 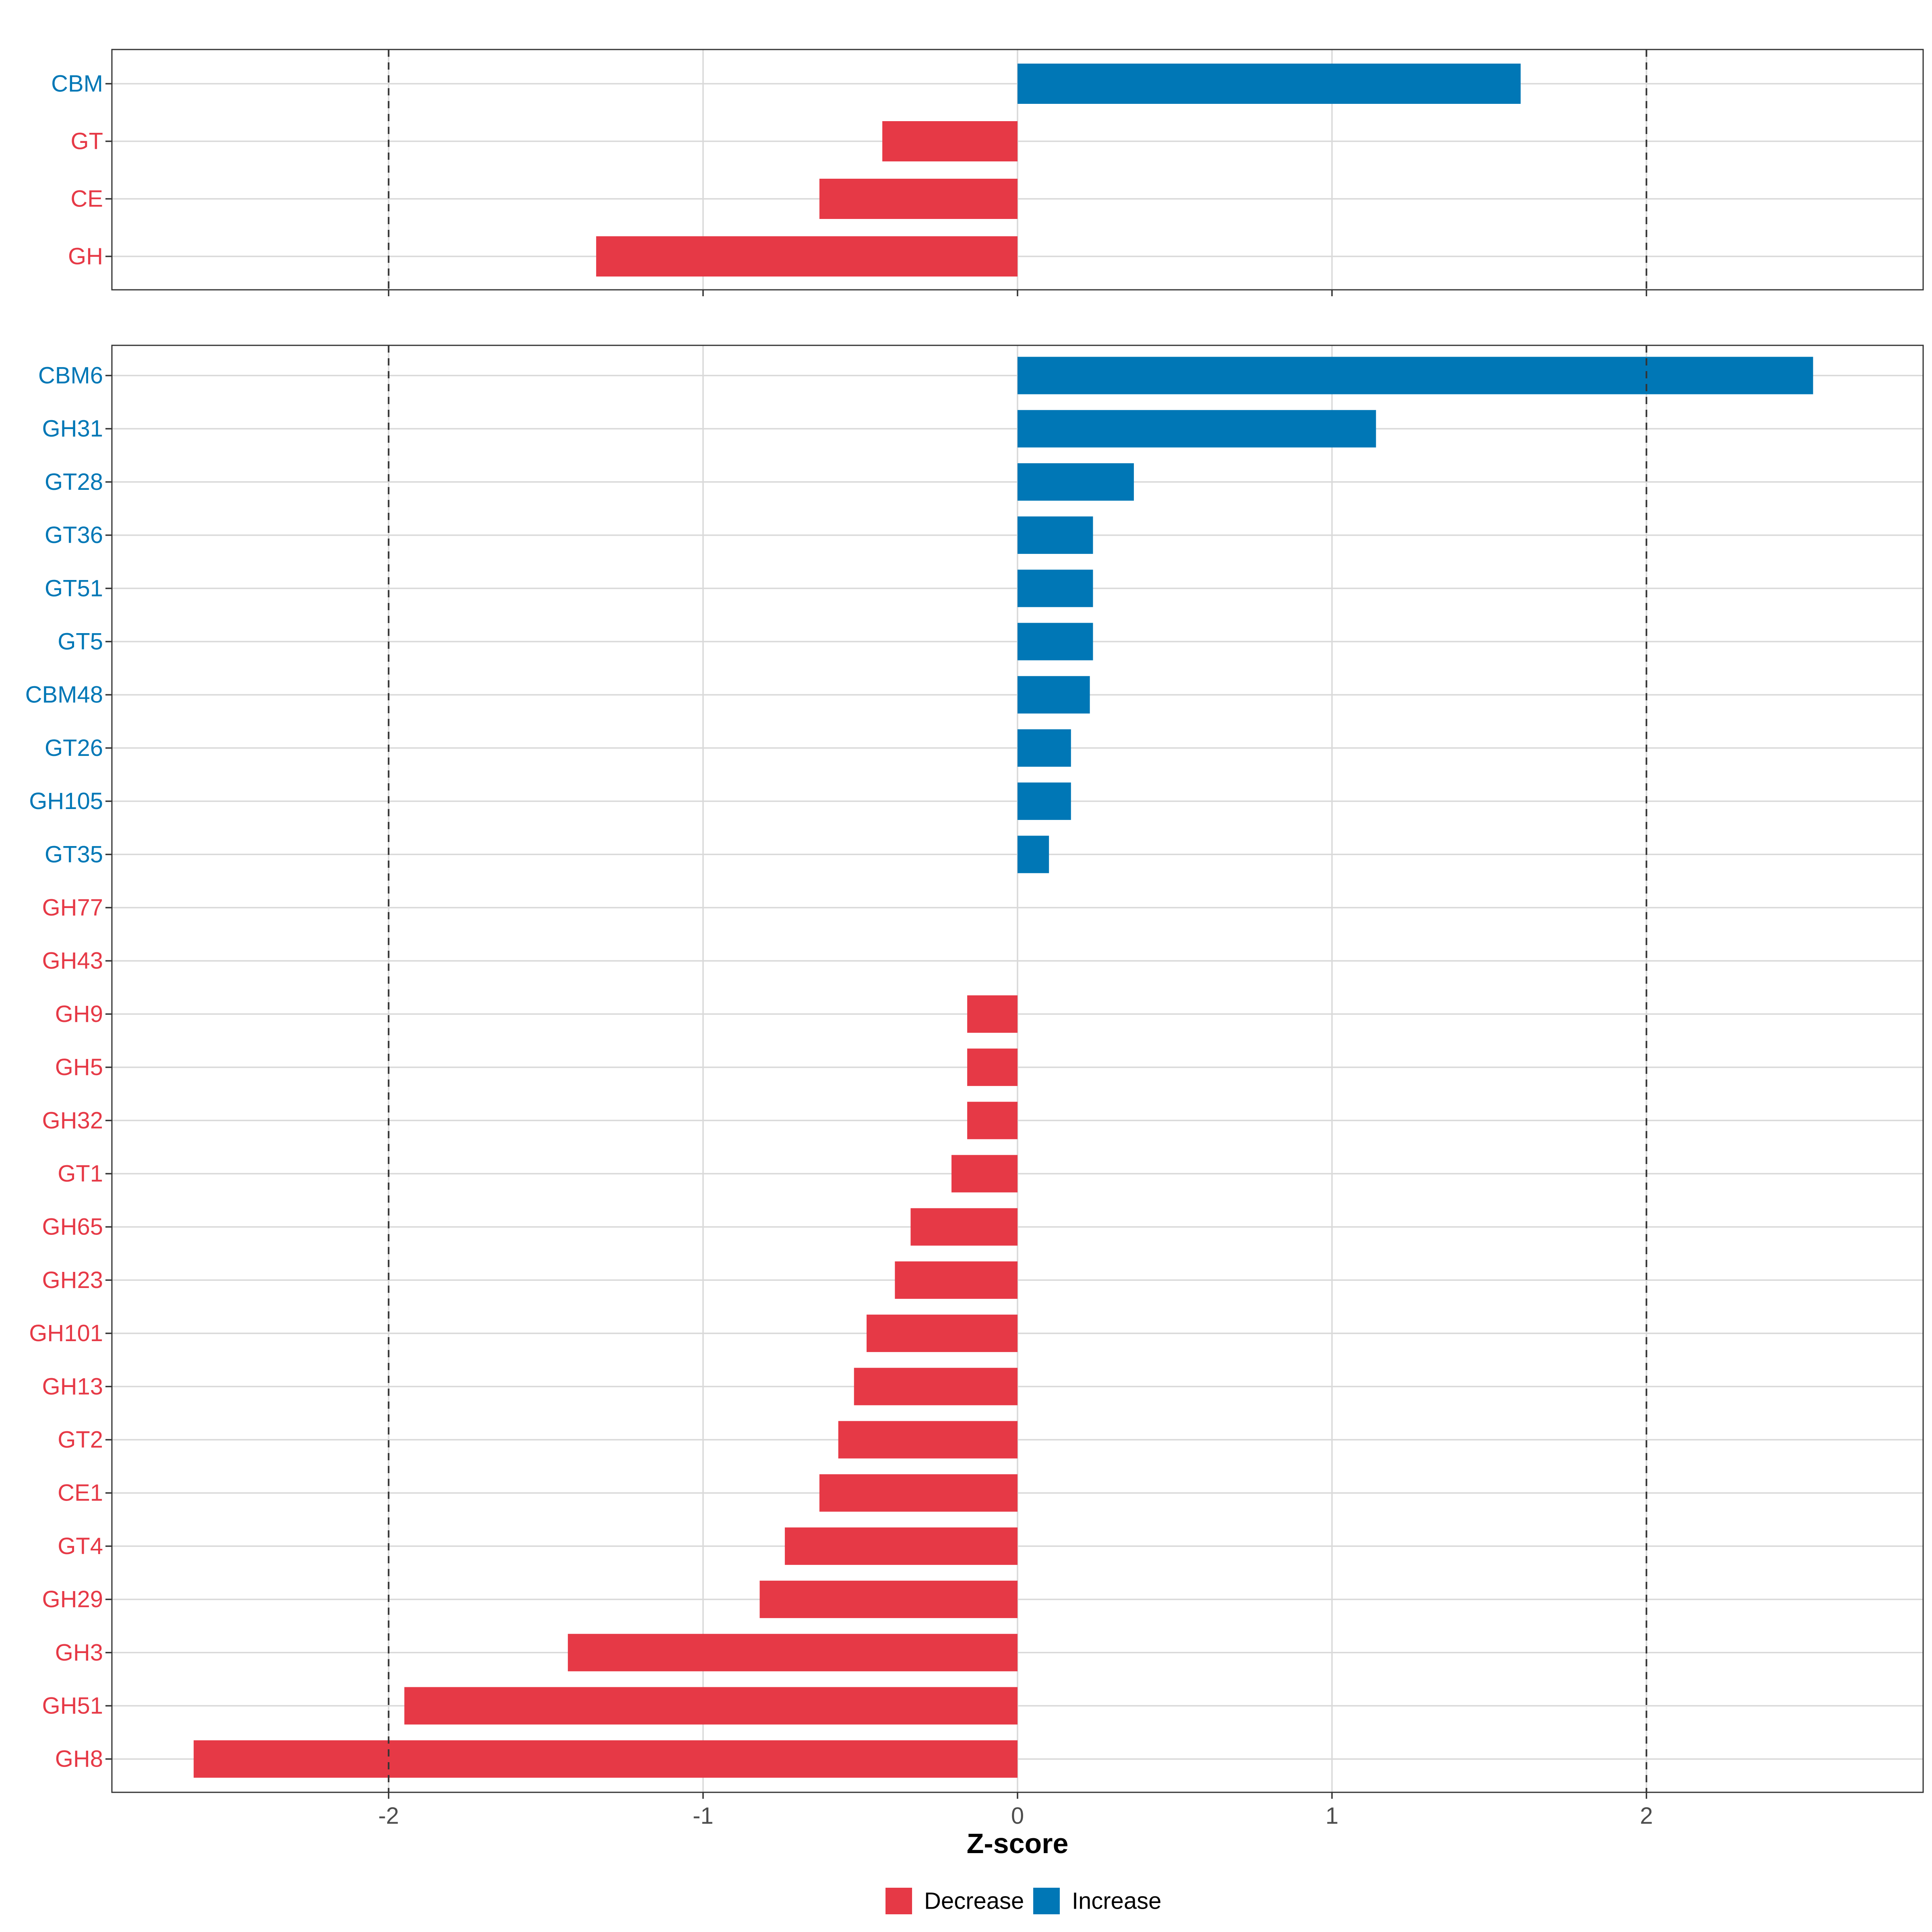 What do you see at coordinates (1055, 588) in the screenshot?
I see `bar-gt51` at bounding box center [1055, 588].